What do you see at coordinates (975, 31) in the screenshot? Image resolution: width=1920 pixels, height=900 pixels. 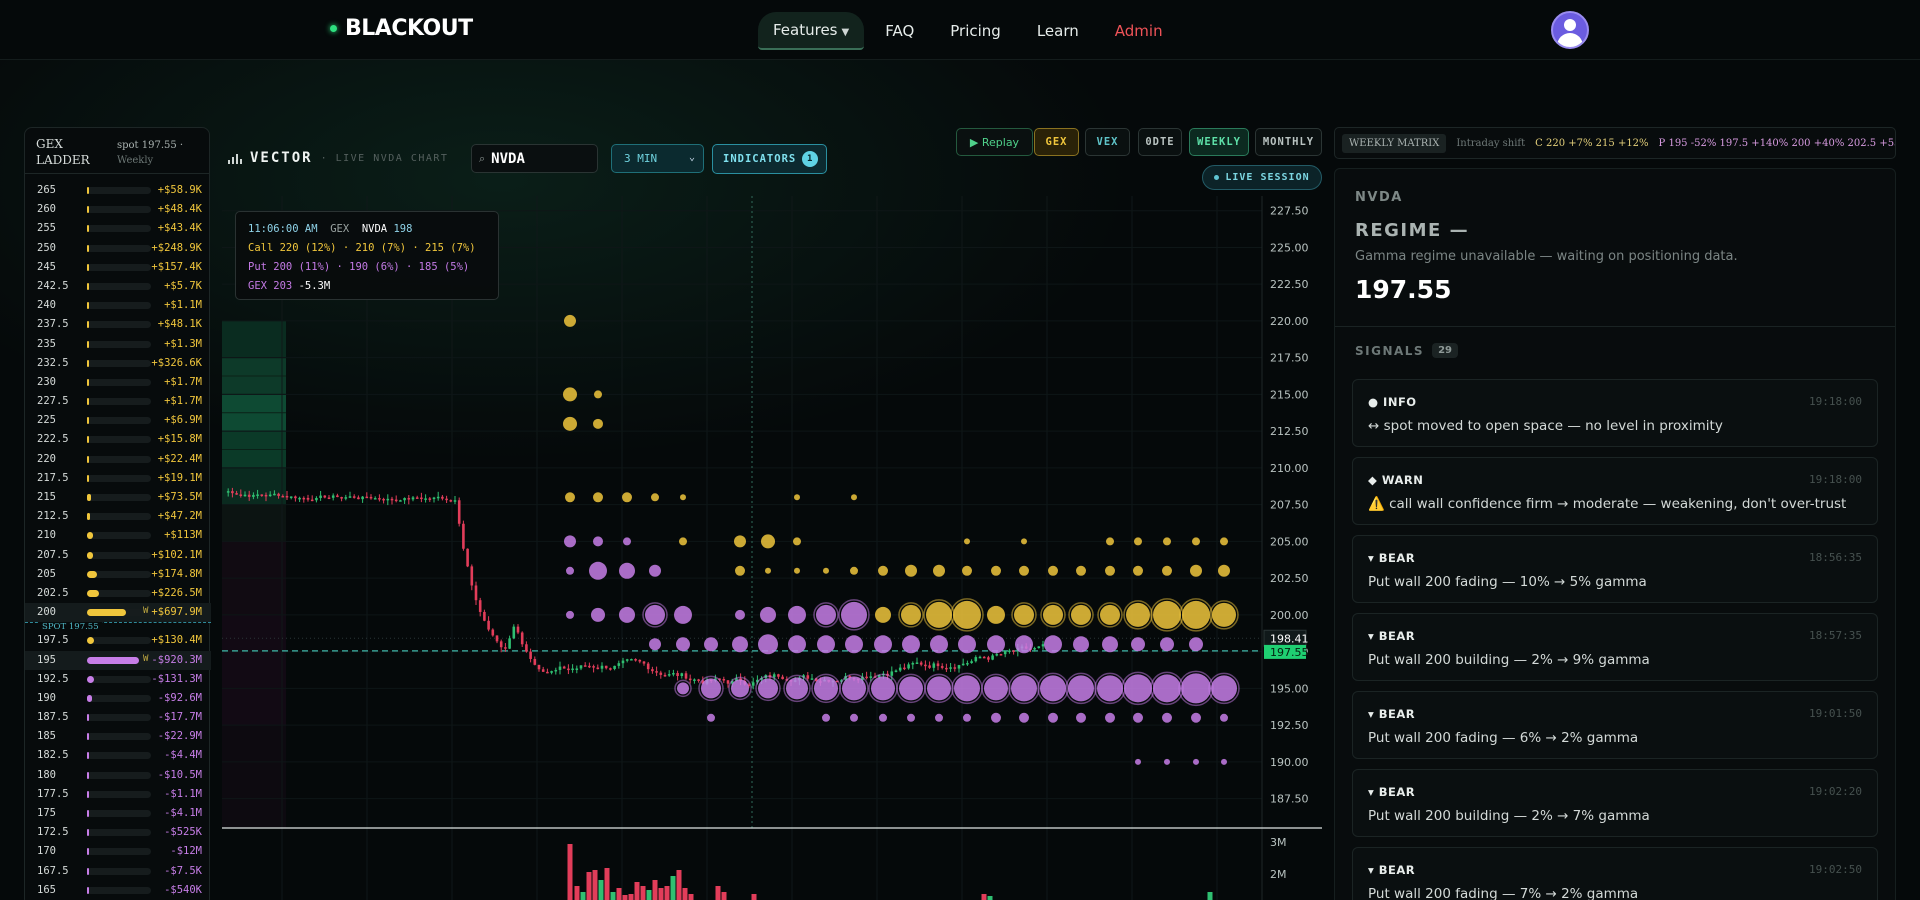 I see `nav-link-pricing: Pricing` at bounding box center [975, 31].